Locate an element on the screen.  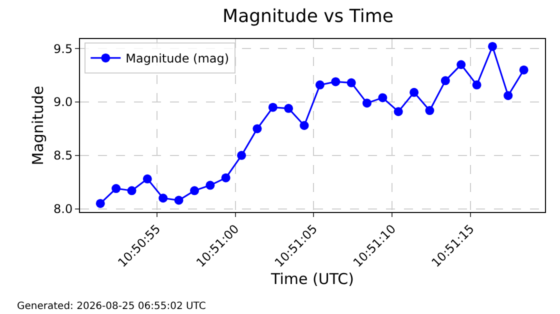
text: Generated: 2026-08-25 06:55:02 UTC is located at coordinates (111, 306).